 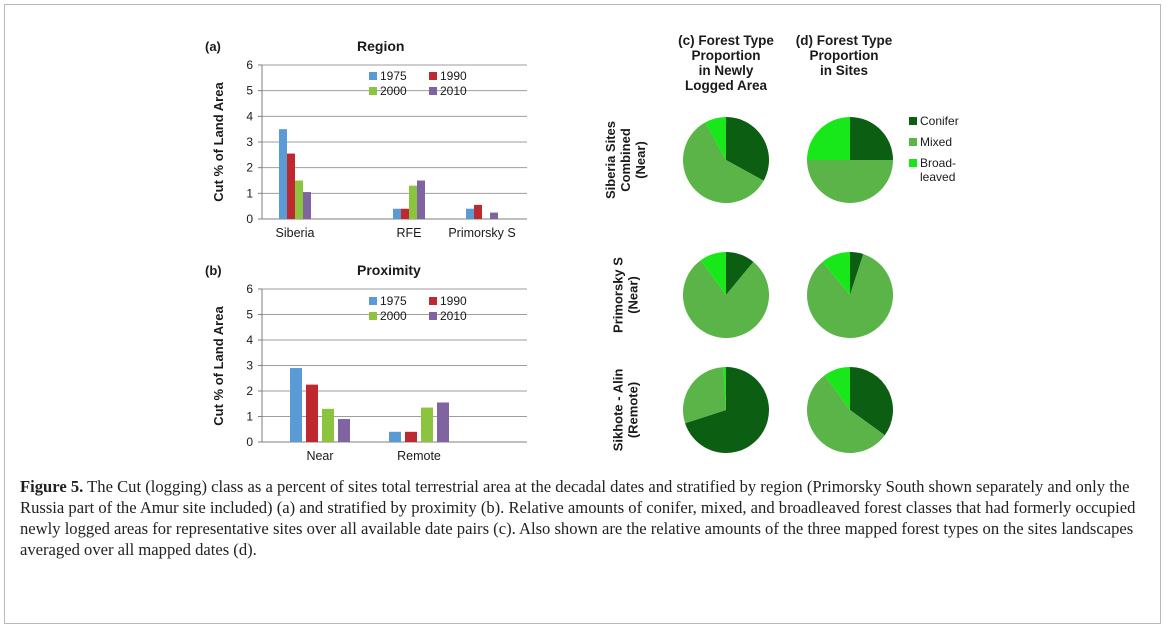 What do you see at coordinates (433, 301) in the screenshot?
I see `proximity-legend-swatch-1990` at bounding box center [433, 301].